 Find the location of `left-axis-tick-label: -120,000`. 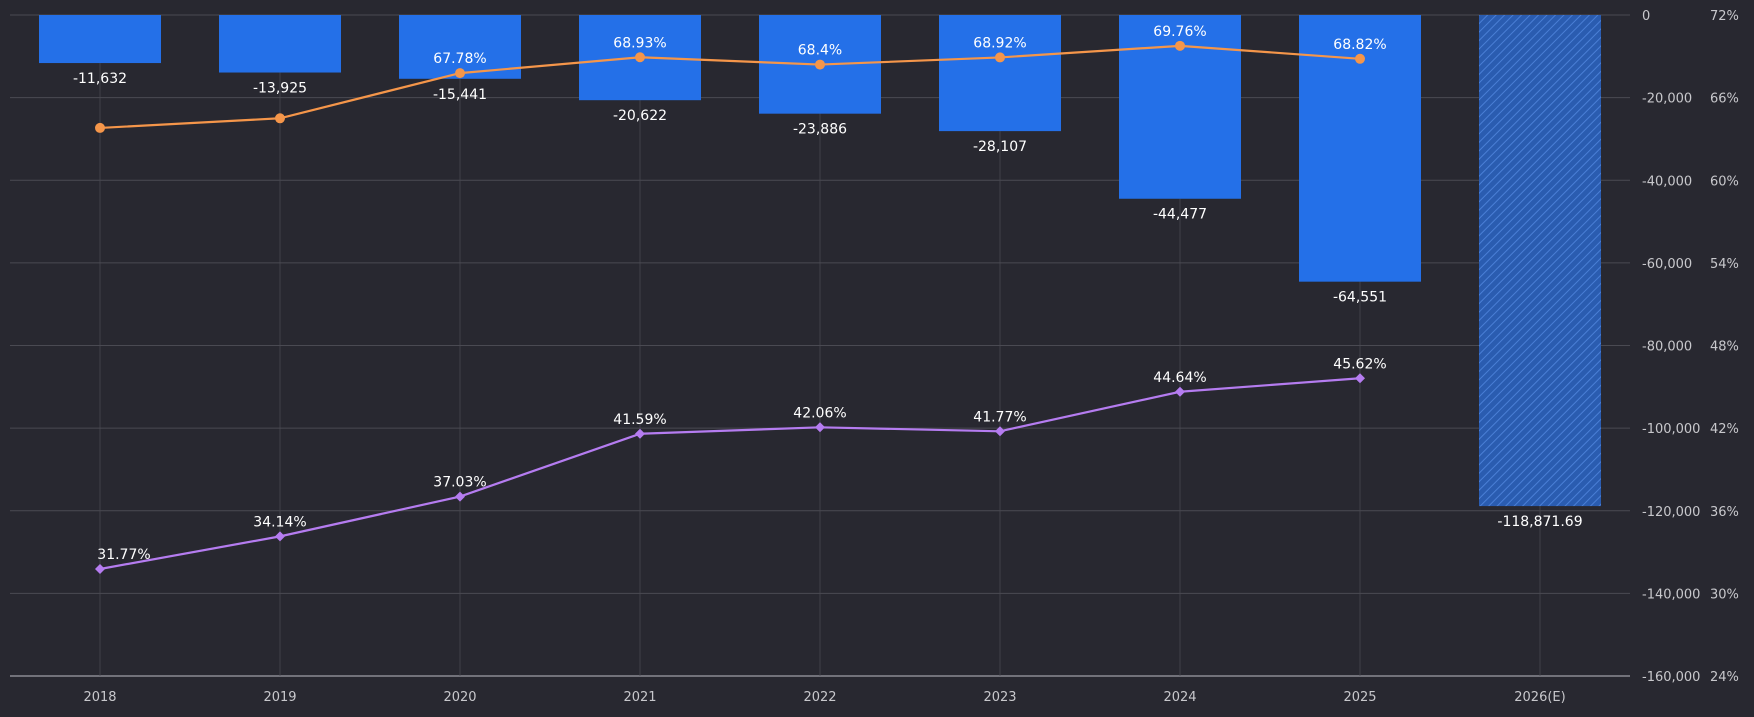

left-axis-tick-label: -120,000 is located at coordinates (1671, 512).